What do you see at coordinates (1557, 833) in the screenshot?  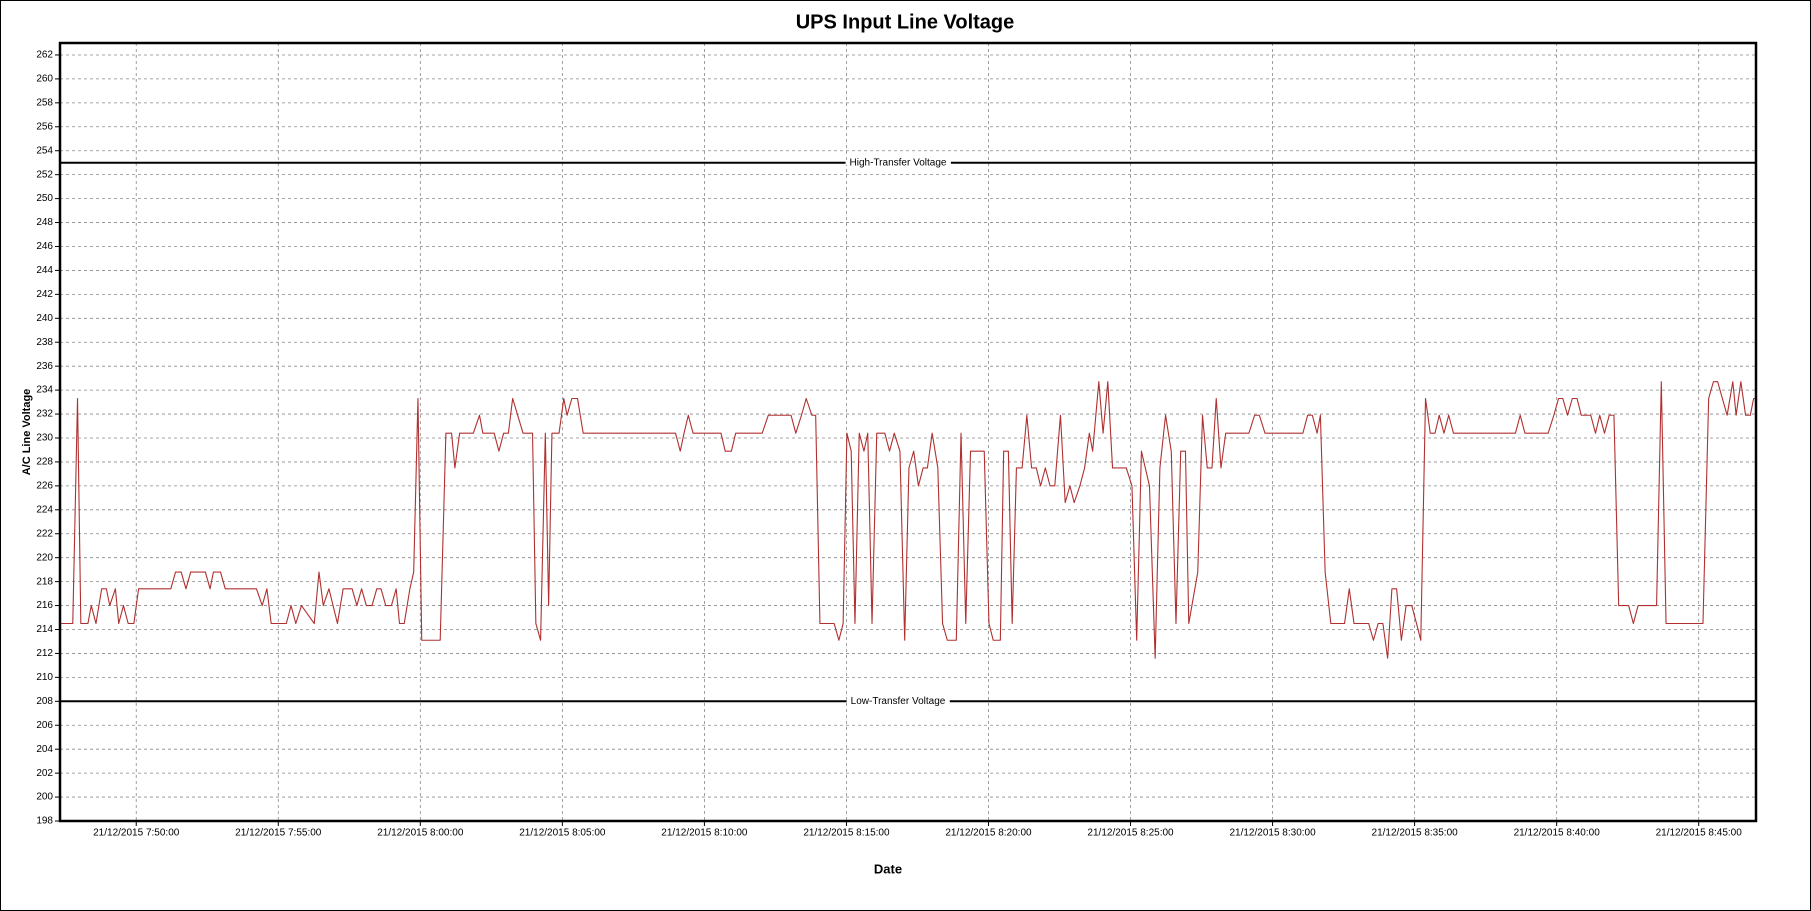 I see `x-tick-label: 21/12/2015 8:40:00` at bounding box center [1557, 833].